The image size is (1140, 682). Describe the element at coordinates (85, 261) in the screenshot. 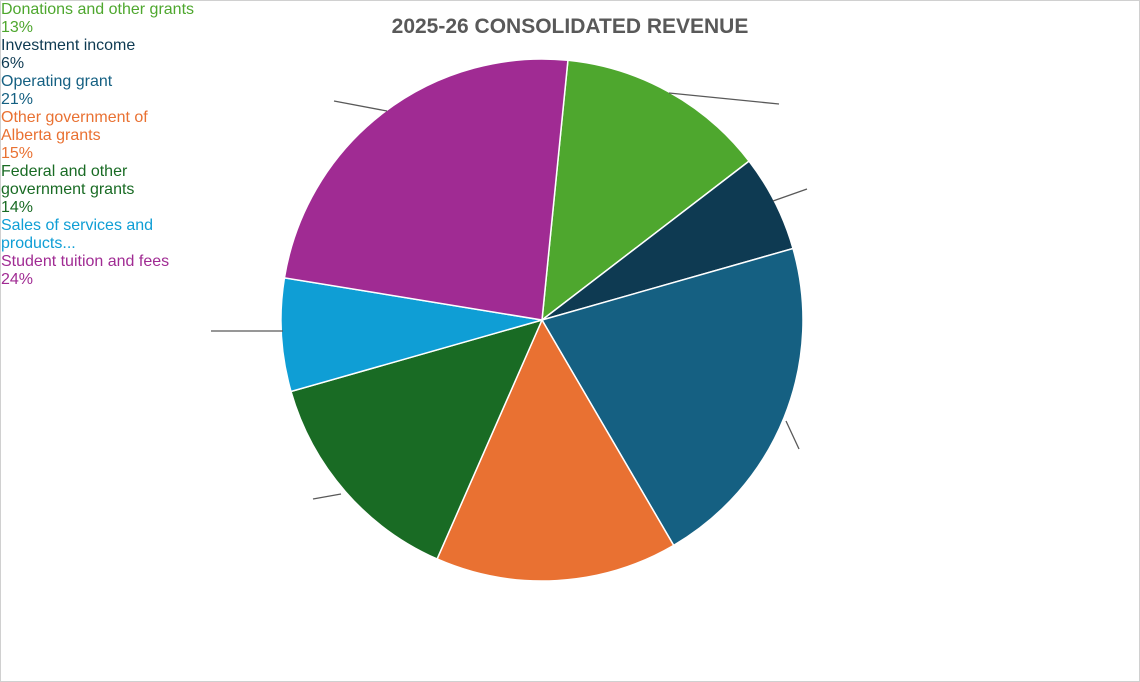

I see `category-label: Student tuition and fees` at that location.